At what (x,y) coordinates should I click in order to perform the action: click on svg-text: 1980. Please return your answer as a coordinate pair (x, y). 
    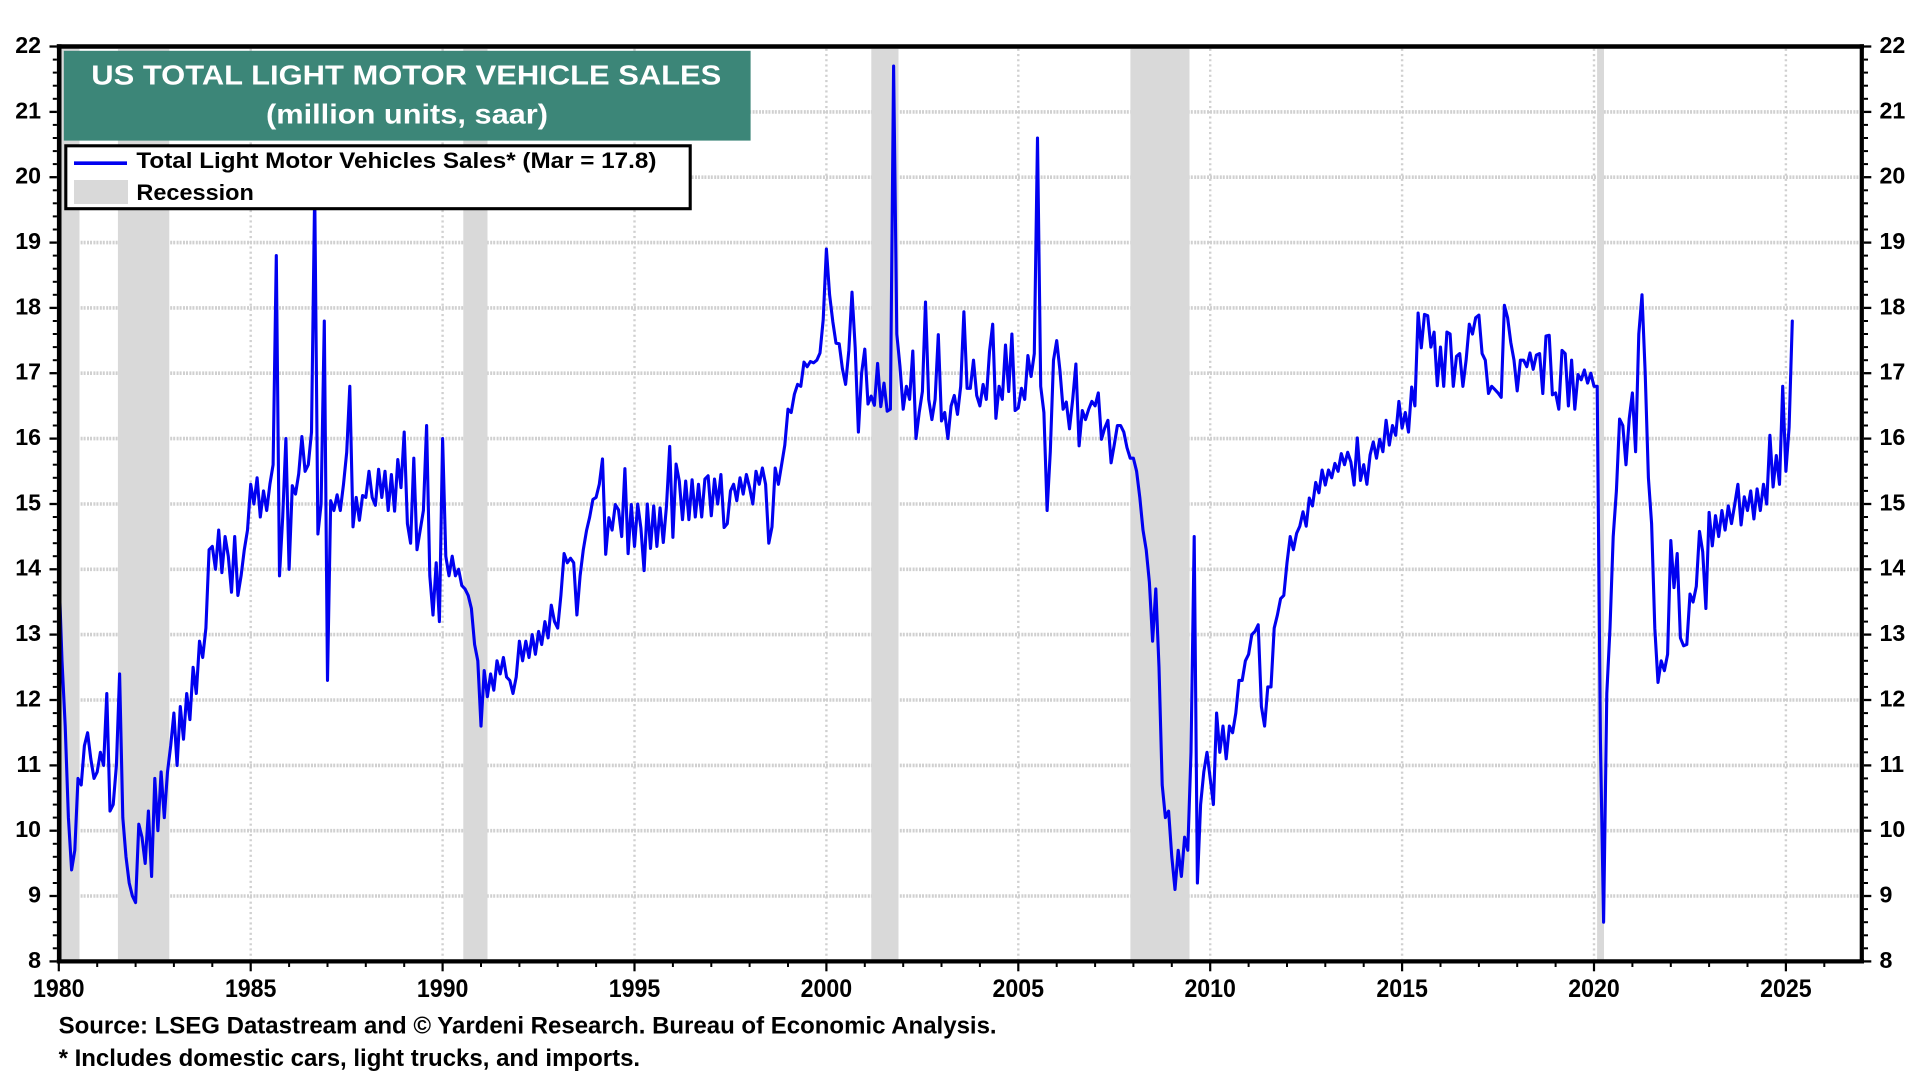
    Looking at the image, I should click on (59, 989).